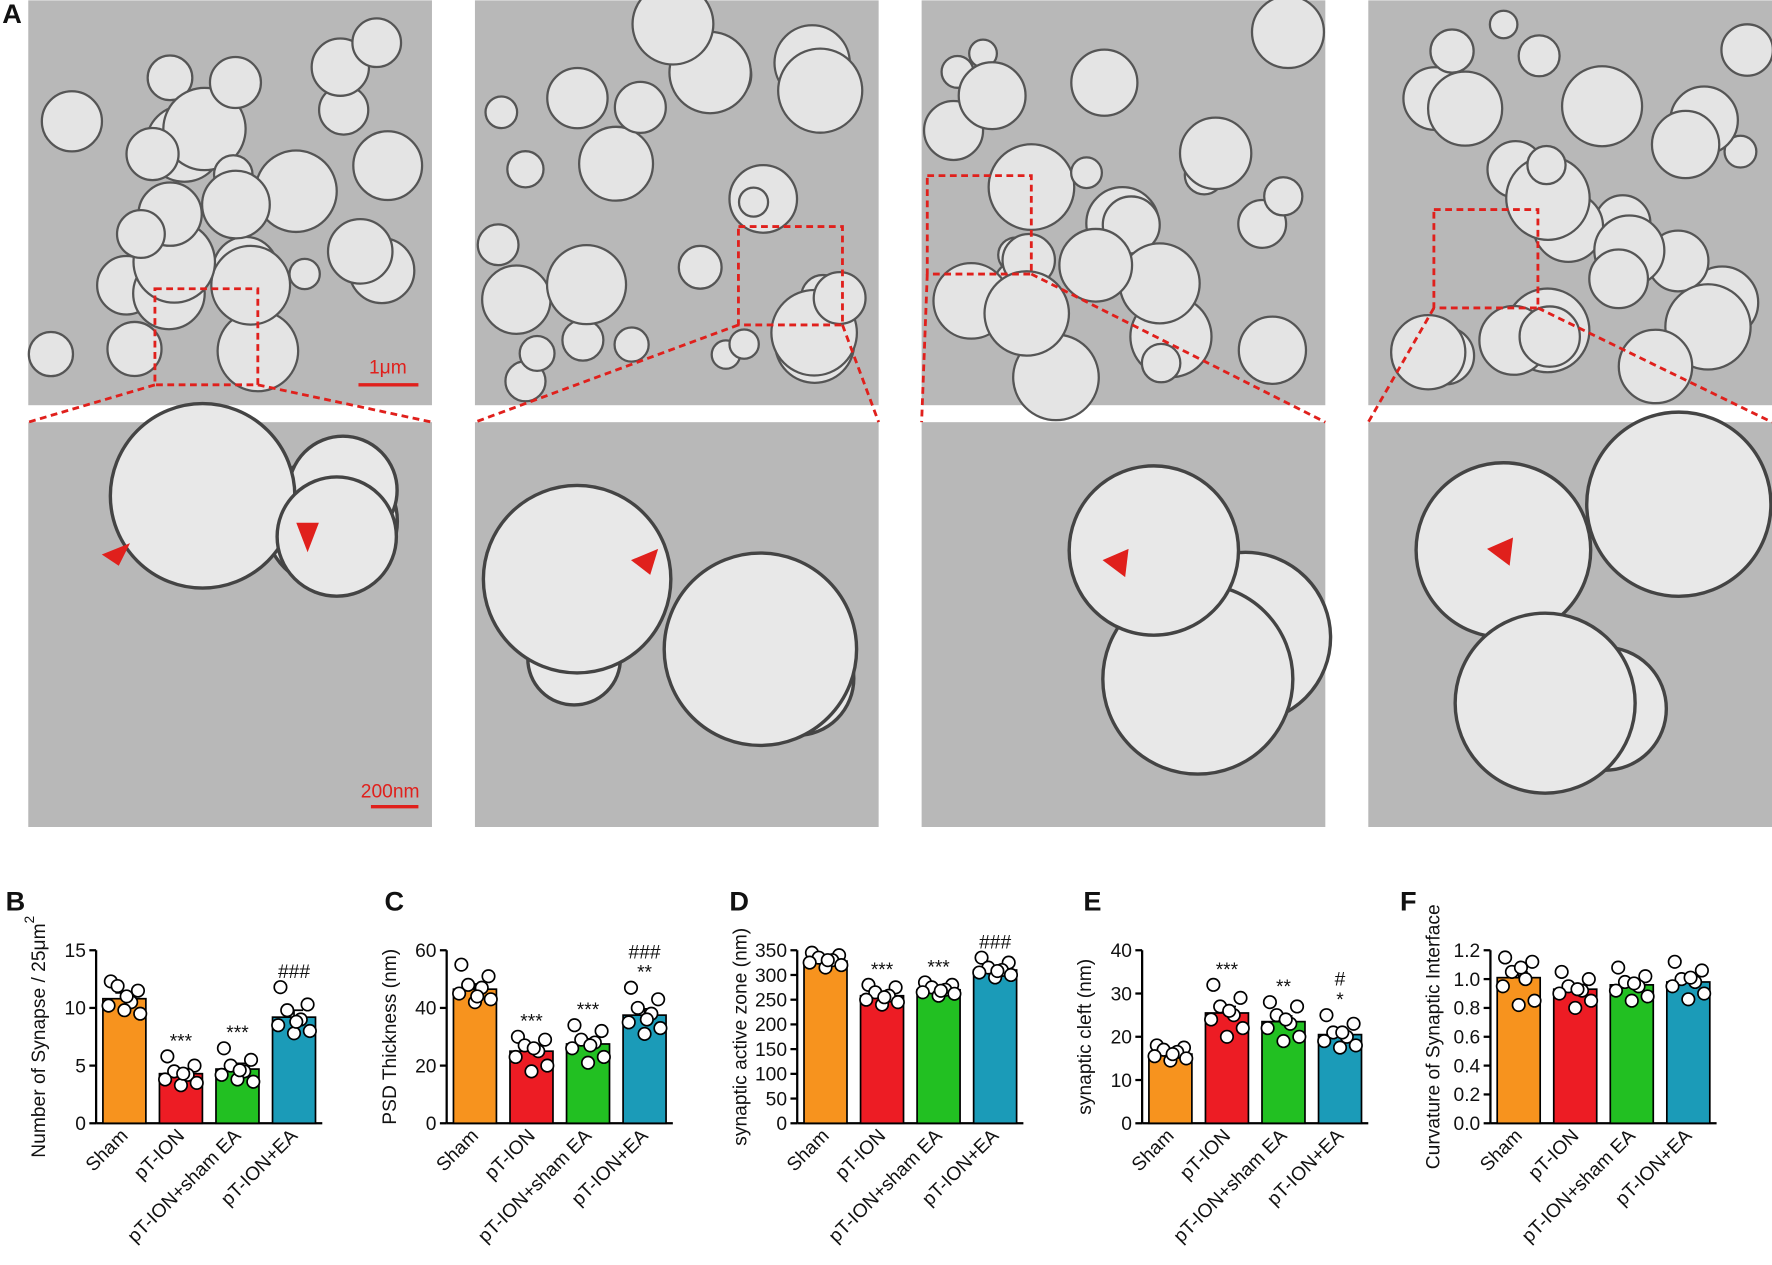 This screenshot has height=1265, width=1772. I want to click on y-tick-label: 50, so click(776, 1099).